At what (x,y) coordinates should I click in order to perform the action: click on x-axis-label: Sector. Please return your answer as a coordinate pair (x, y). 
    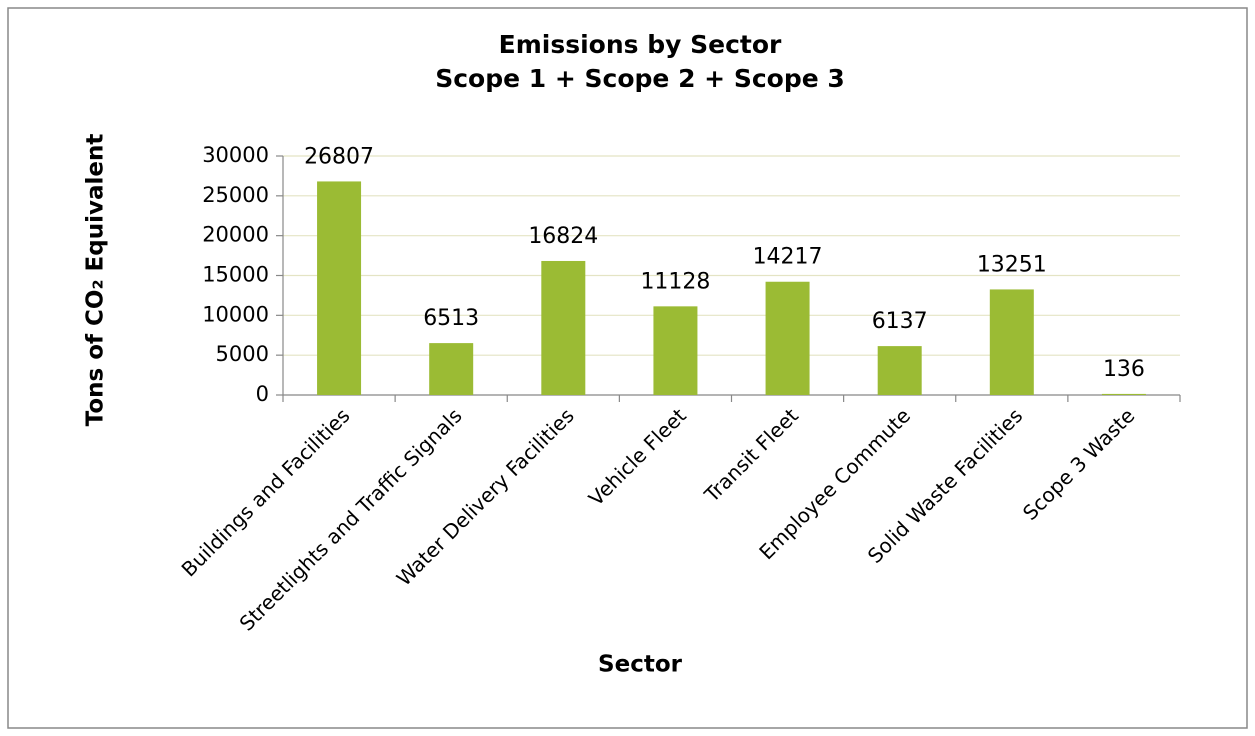
    Looking at the image, I should click on (640, 665).